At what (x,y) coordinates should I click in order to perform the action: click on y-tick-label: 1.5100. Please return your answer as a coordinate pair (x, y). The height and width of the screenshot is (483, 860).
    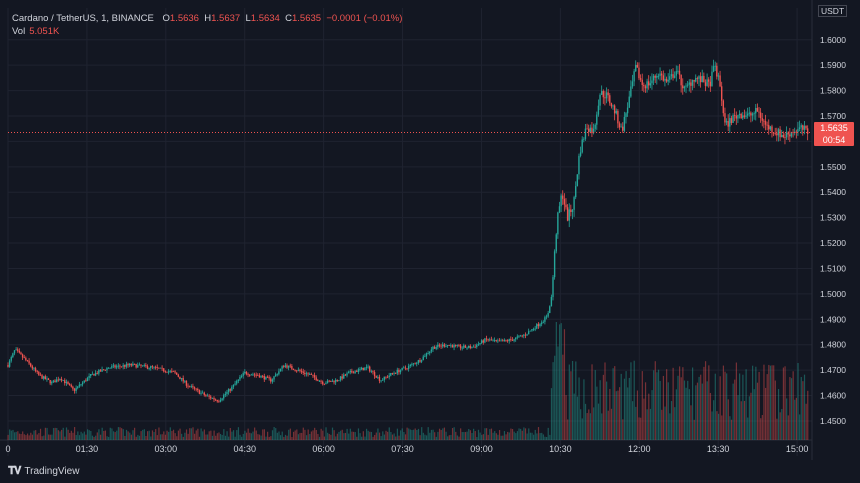
    Looking at the image, I should click on (833, 268).